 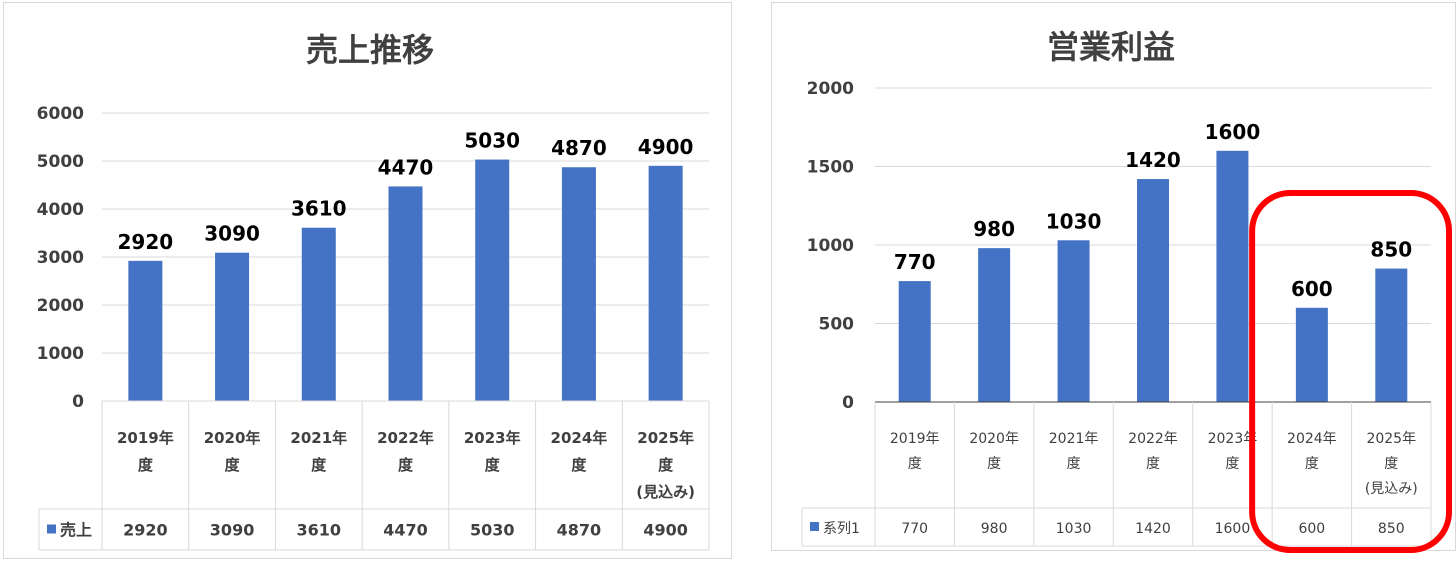 What do you see at coordinates (492, 141) in the screenshot?
I see `data-label: 5030` at bounding box center [492, 141].